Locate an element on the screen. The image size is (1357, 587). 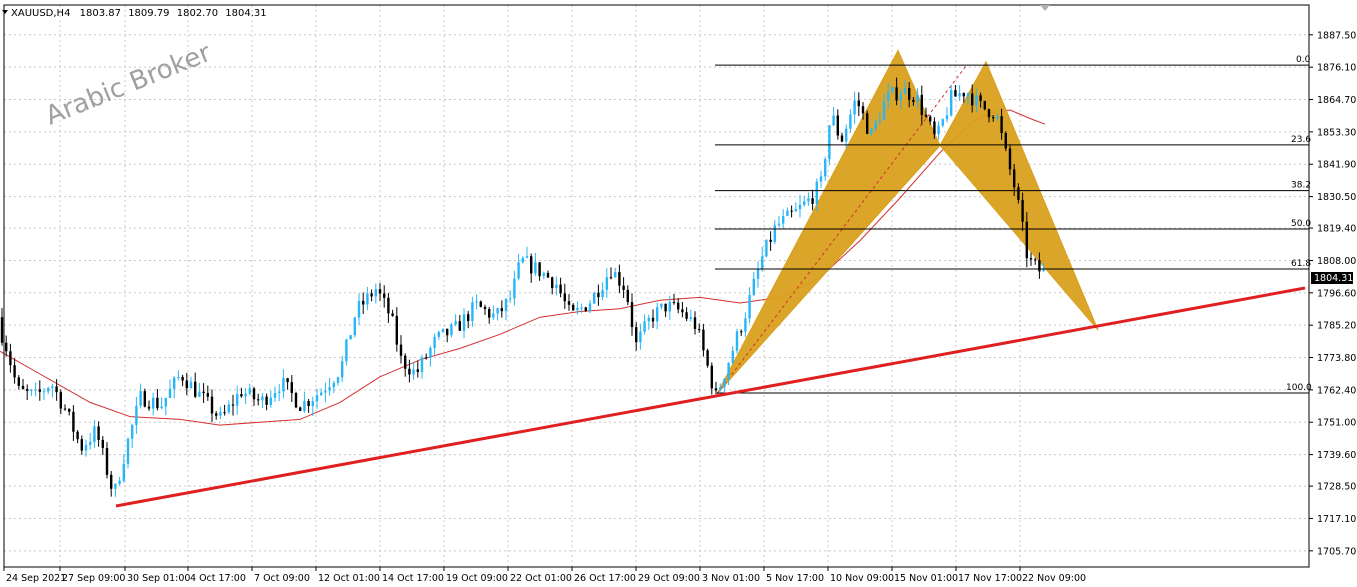
y-tick-label: 1717.10 is located at coordinates (1336, 519).